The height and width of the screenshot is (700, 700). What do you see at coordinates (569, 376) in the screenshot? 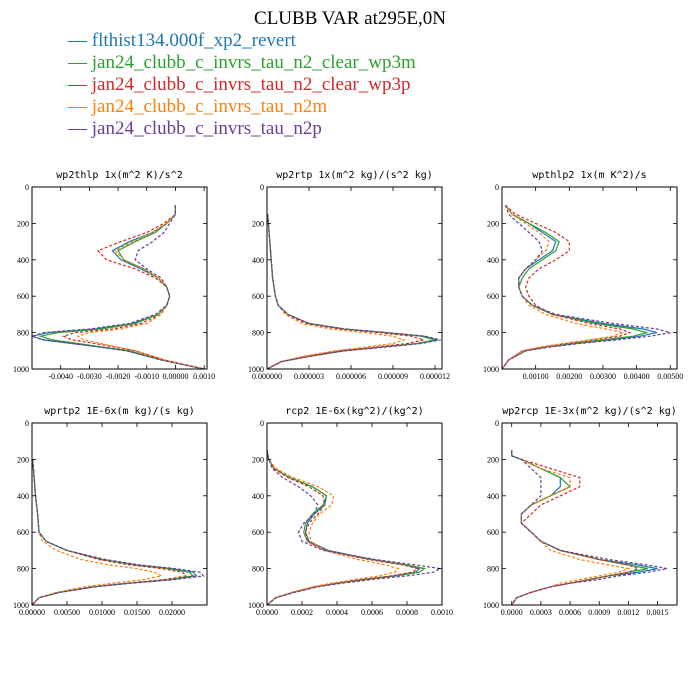
I see `x-tick-label: 0.00200` at bounding box center [569, 376].